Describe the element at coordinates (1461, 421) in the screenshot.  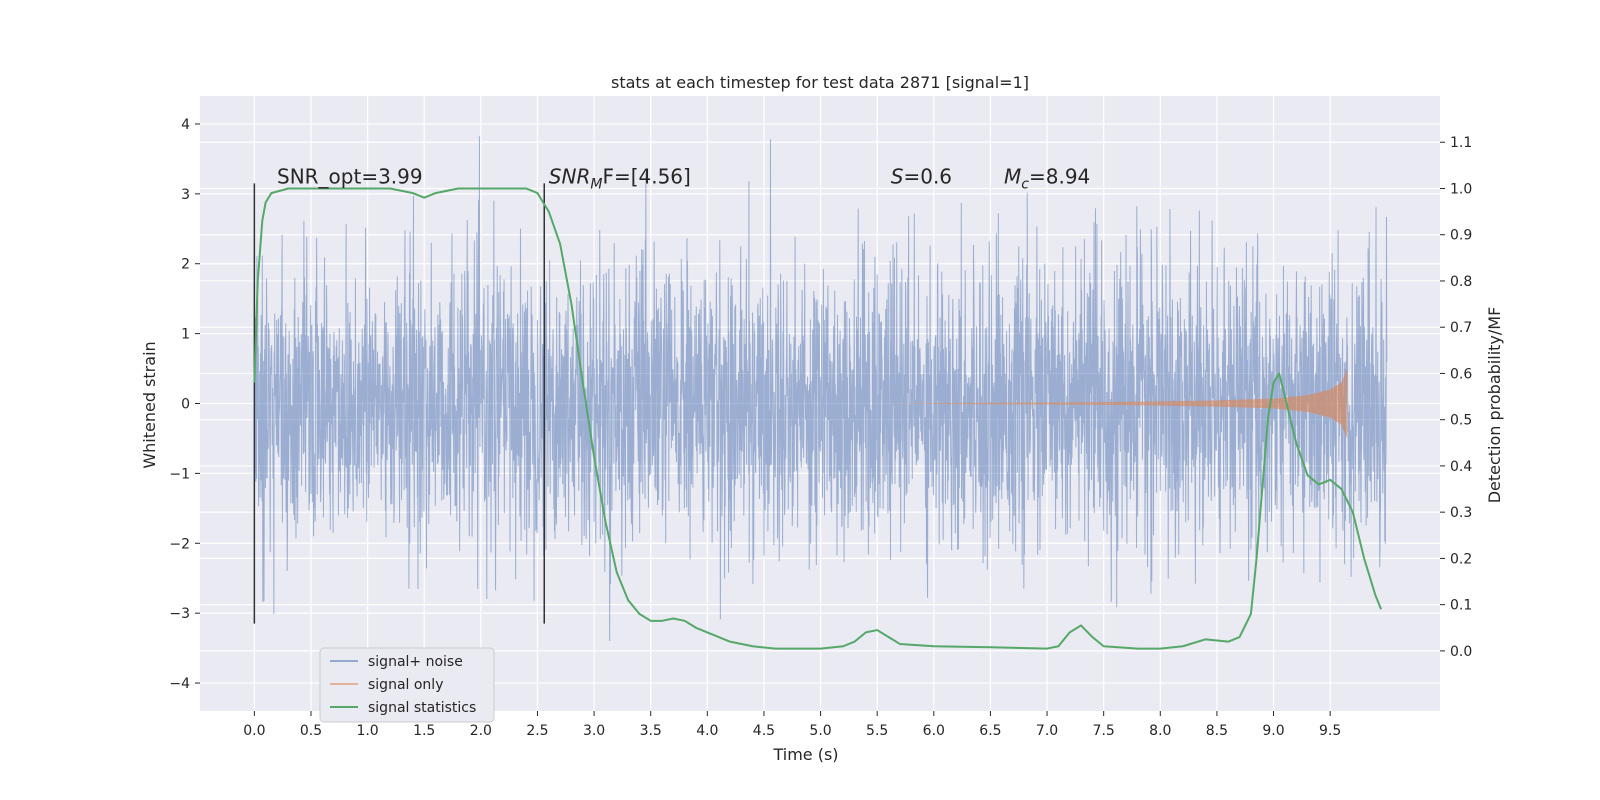
I see `y2-tick-label: 0.5` at that location.